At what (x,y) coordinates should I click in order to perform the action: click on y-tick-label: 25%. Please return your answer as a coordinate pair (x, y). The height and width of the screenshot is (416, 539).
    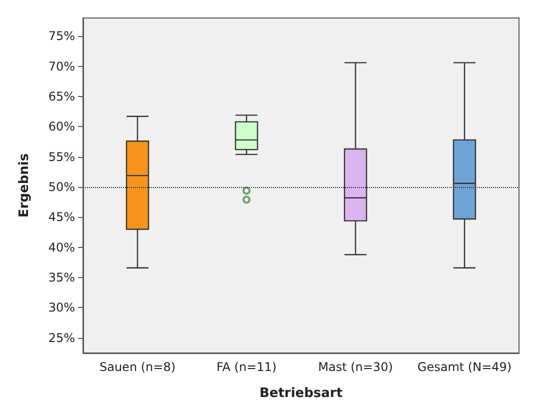
    Looking at the image, I should click on (61, 337).